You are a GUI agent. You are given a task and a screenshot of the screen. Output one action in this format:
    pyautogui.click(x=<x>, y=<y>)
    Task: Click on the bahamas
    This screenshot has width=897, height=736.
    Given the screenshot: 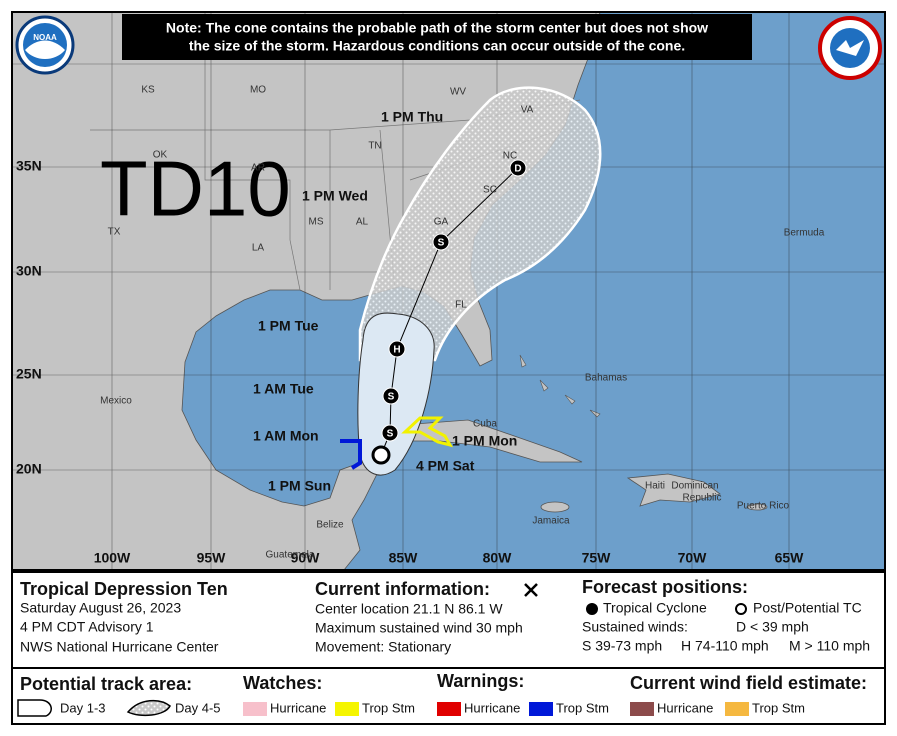 What is the action you would take?
    pyautogui.click(x=560, y=386)
    